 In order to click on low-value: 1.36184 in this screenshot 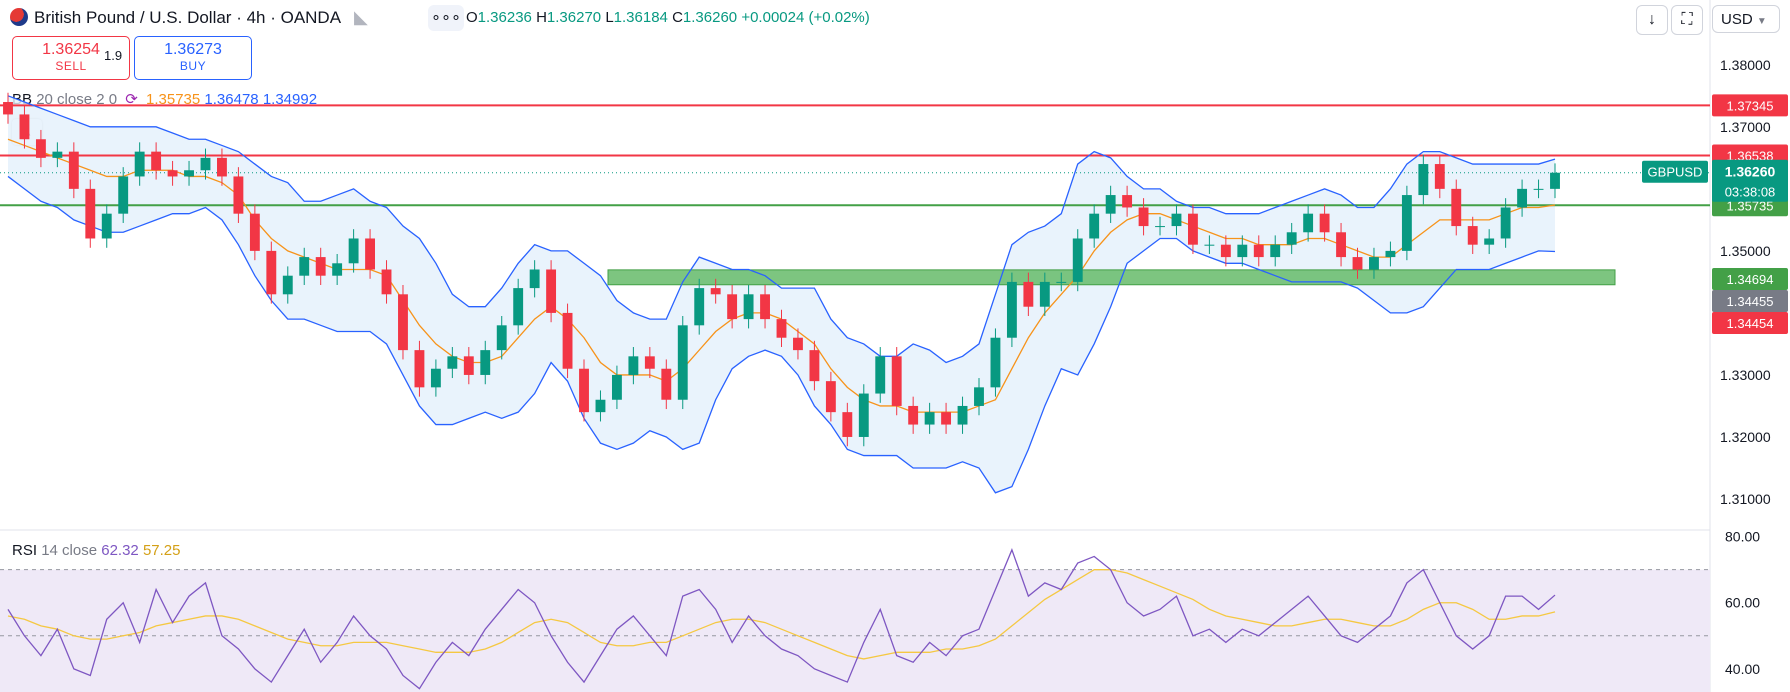, I will do `click(640, 17)`.